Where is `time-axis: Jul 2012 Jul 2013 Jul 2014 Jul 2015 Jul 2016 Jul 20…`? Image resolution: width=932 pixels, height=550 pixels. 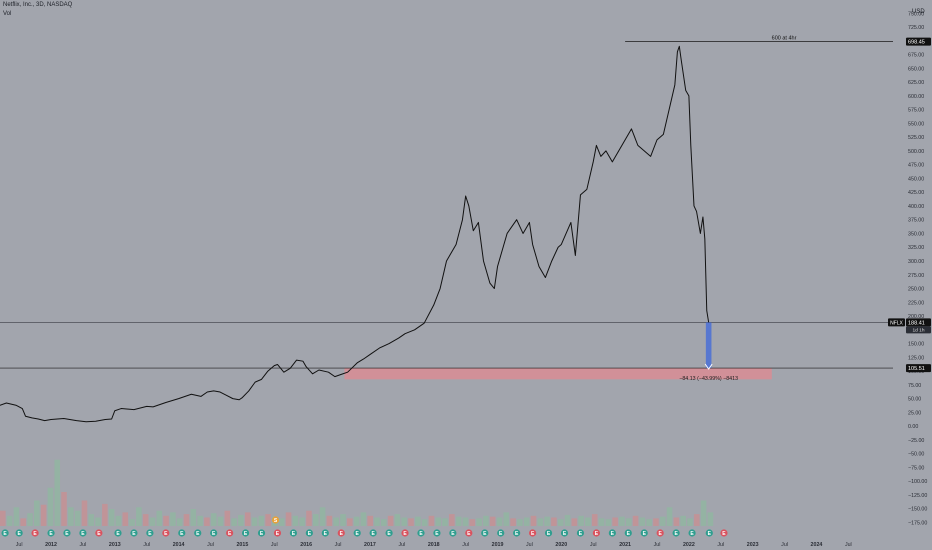 time-axis: Jul 2012 Jul 2013 Jul 2014 Jul 2015 Jul 2016 Jul 20… is located at coordinates (434, 545).